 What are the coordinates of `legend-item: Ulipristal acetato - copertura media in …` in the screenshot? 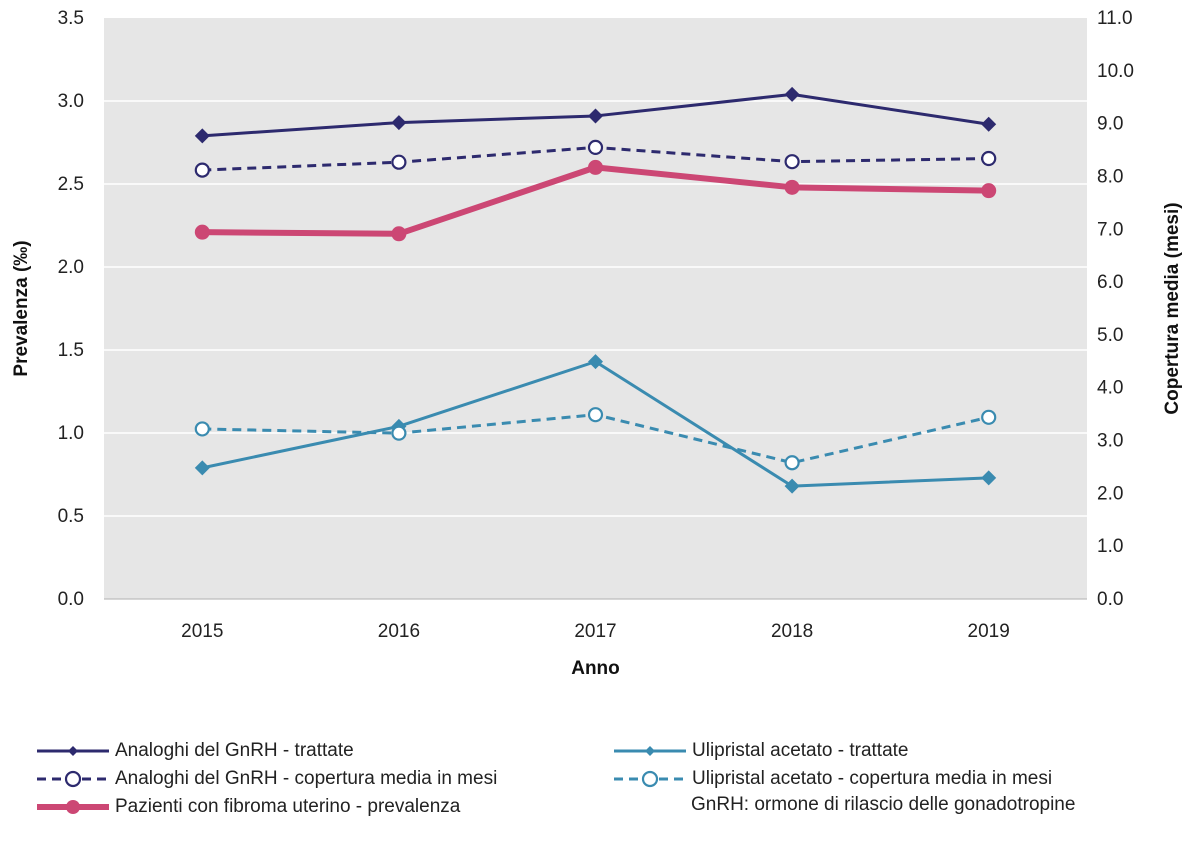 It's located at (832, 779).